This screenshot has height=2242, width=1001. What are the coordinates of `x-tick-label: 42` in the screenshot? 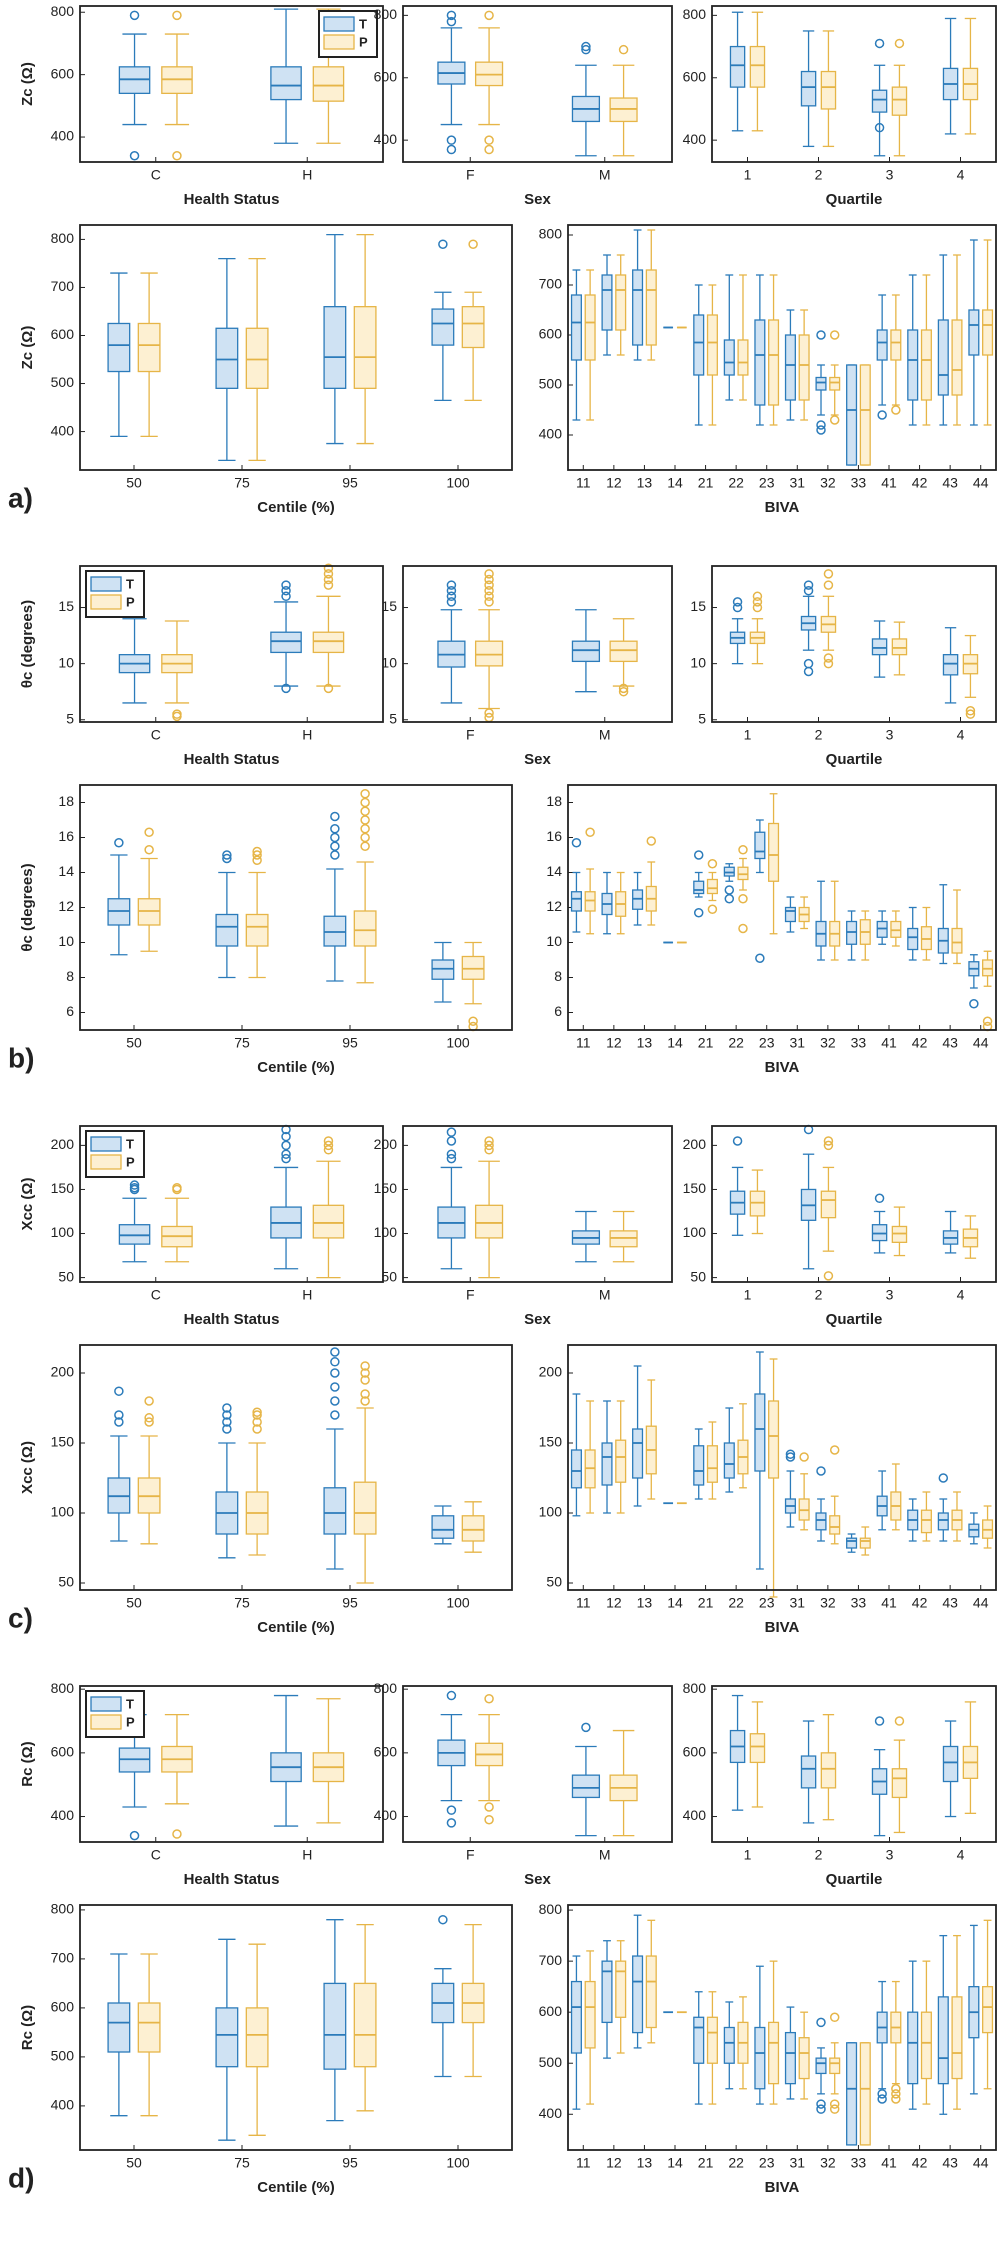 It's located at (920, 2163).